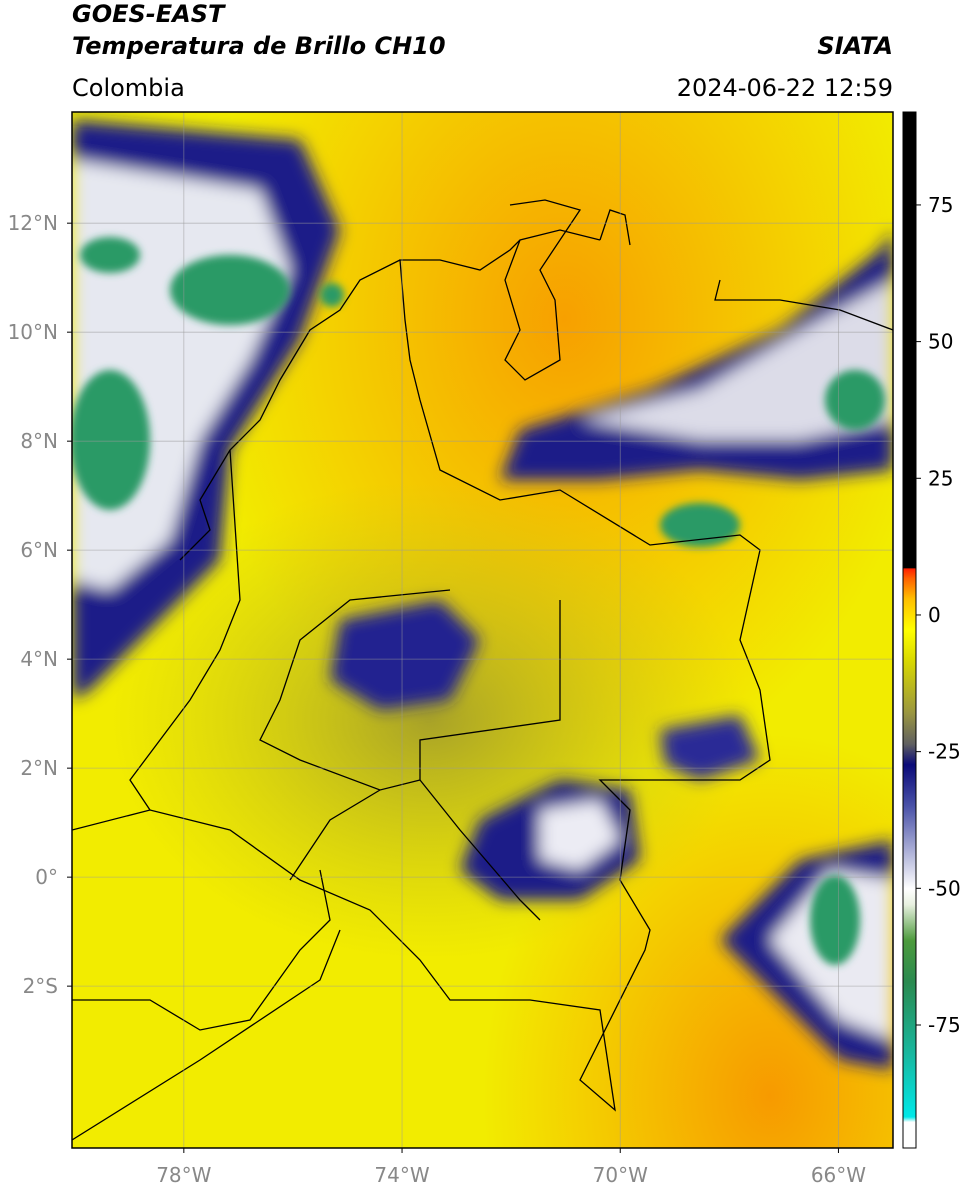 This screenshot has height=1190, width=966. I want to click on colorbar-tick-label: -75, so click(944, 1025).